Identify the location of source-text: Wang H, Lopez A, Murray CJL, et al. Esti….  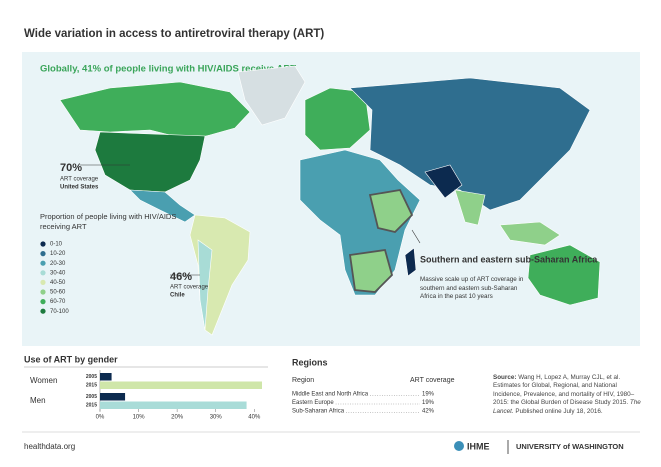
(564, 390).